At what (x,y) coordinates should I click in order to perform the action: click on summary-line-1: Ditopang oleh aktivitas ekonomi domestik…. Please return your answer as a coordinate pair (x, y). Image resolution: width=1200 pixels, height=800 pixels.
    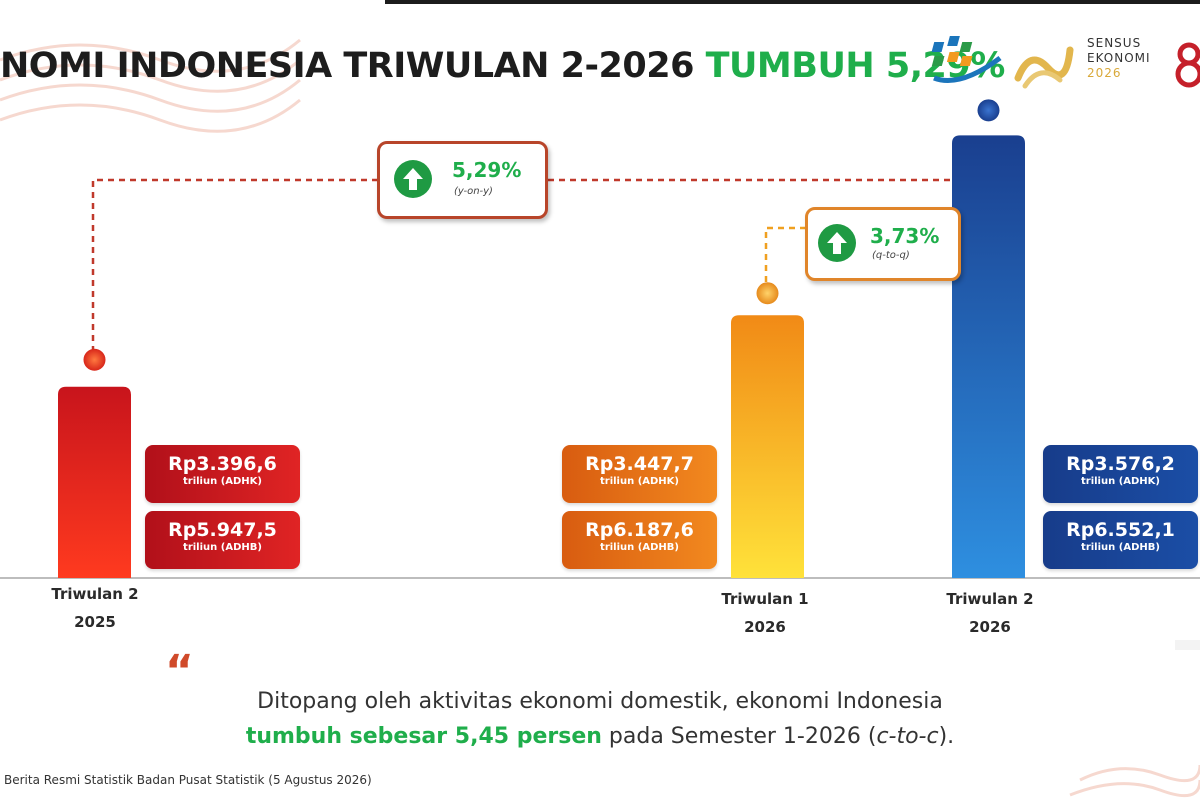
    Looking at the image, I should click on (600, 701).